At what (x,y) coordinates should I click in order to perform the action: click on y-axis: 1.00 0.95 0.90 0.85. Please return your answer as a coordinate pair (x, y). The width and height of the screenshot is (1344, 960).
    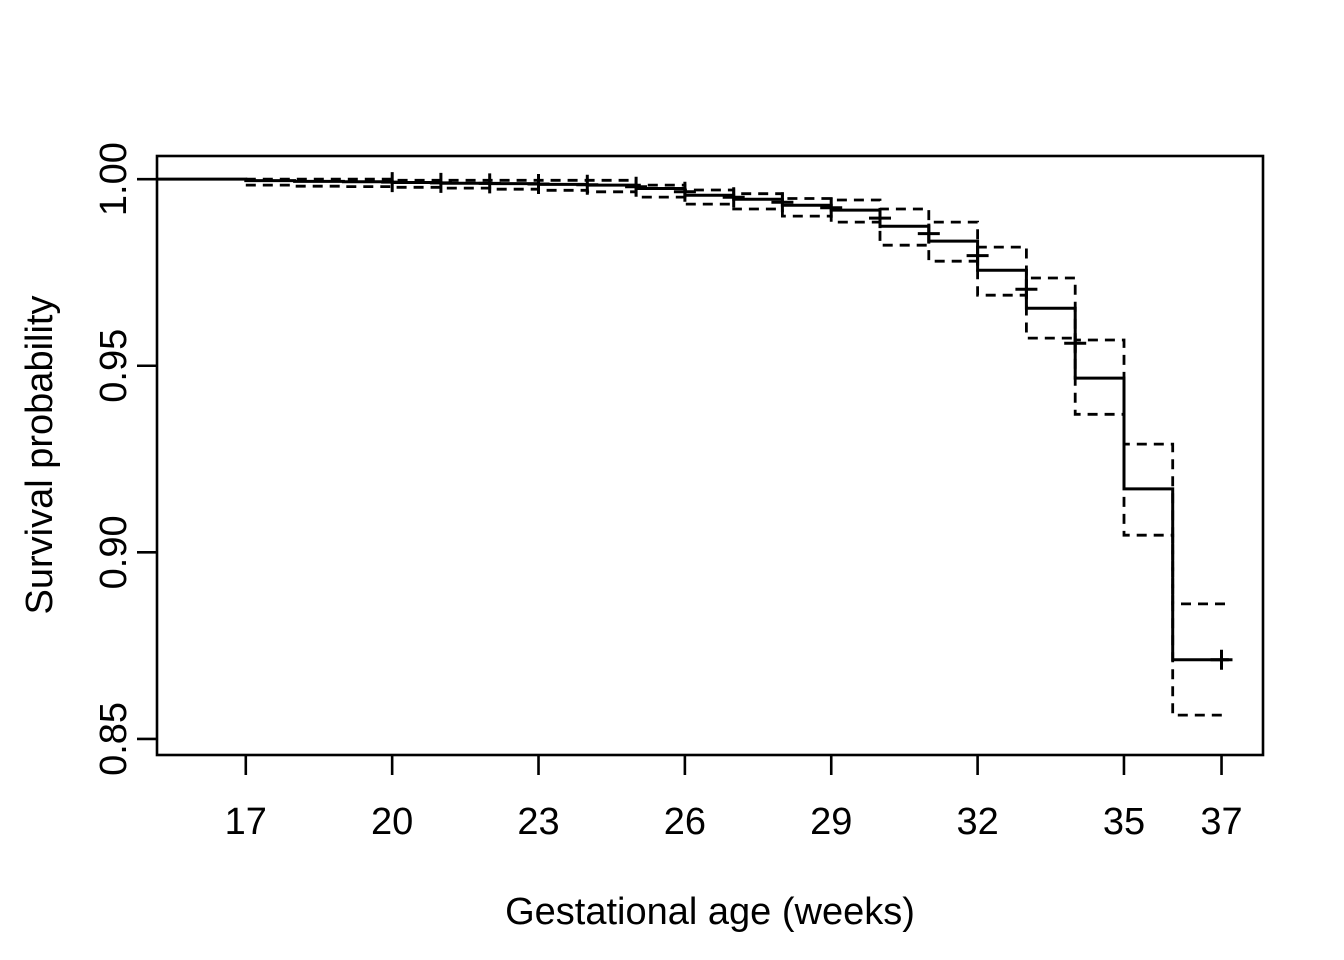
    Looking at the image, I should click on (125, 459).